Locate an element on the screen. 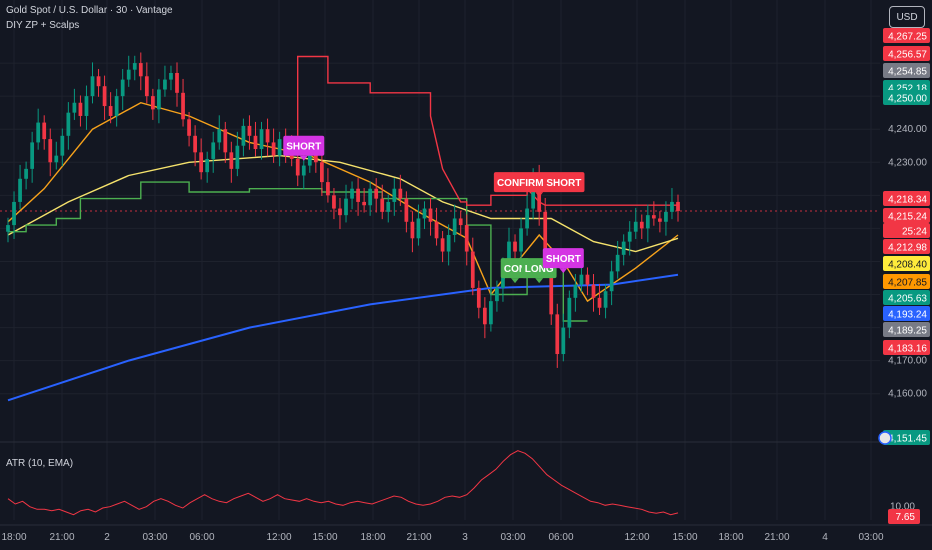 The height and width of the screenshot is (550, 932). price-label-text: 4,215.24 is located at coordinates (907, 217).